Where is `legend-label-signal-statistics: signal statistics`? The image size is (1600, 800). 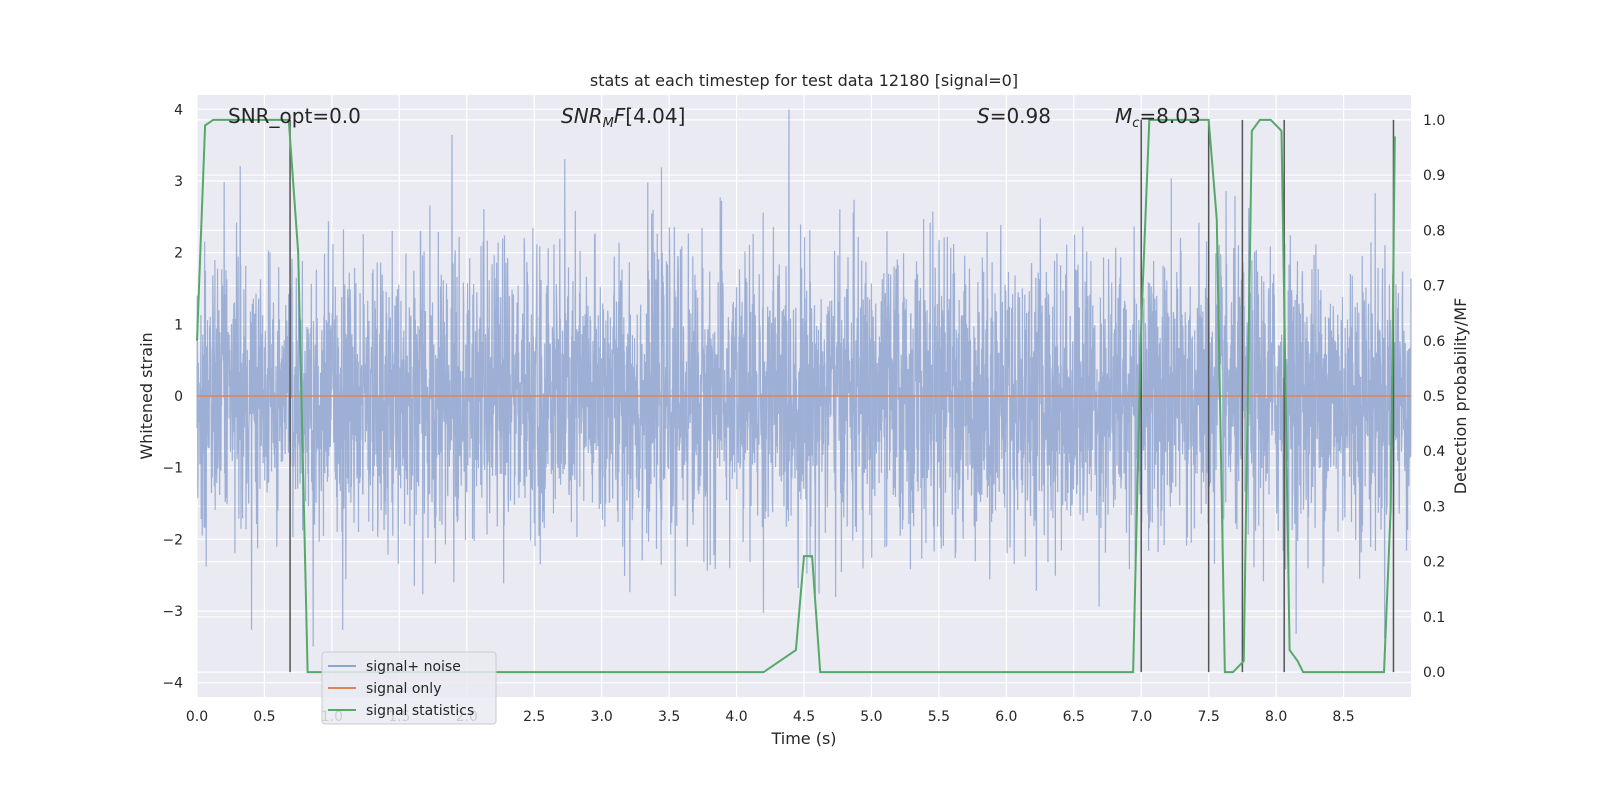
legend-label-signal-statistics: signal statistics is located at coordinates (420, 711).